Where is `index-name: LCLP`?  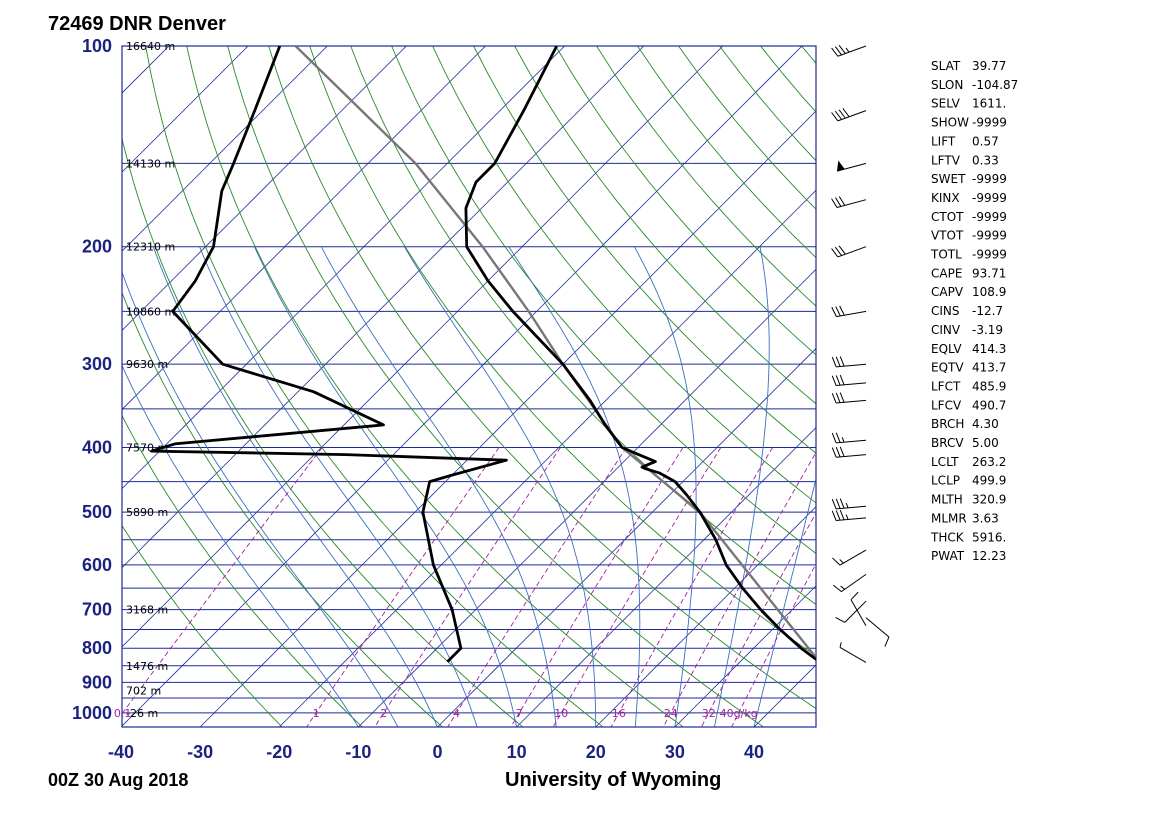
index-name: LCLP is located at coordinates (945, 481).